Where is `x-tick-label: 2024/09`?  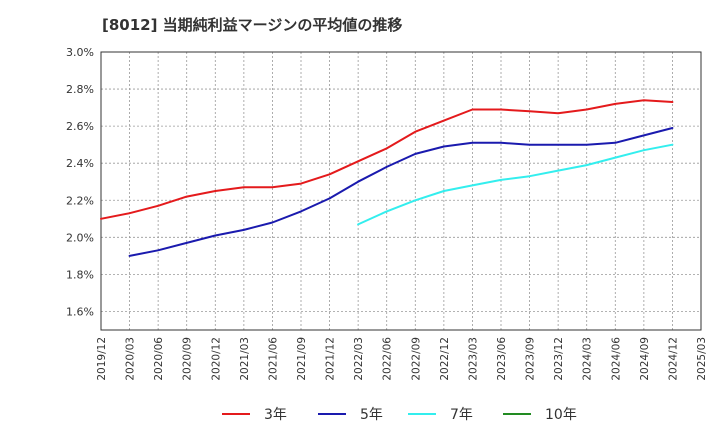 x-tick-label: 2024/09 is located at coordinates (645, 359).